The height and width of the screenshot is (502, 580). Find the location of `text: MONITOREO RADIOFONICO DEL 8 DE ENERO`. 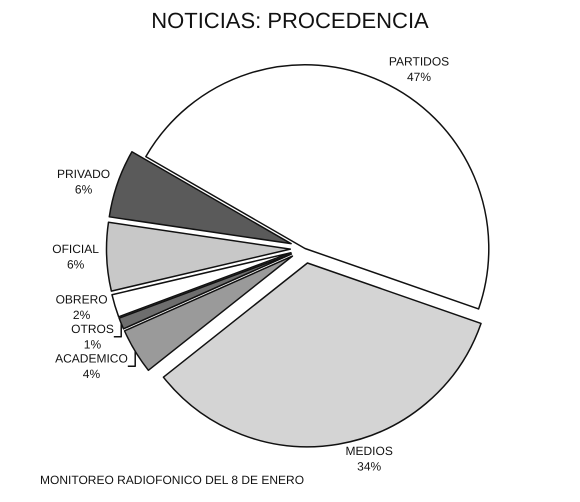

text: MONITOREO RADIOFONICO DEL 8 DE ENERO is located at coordinates (172, 480).